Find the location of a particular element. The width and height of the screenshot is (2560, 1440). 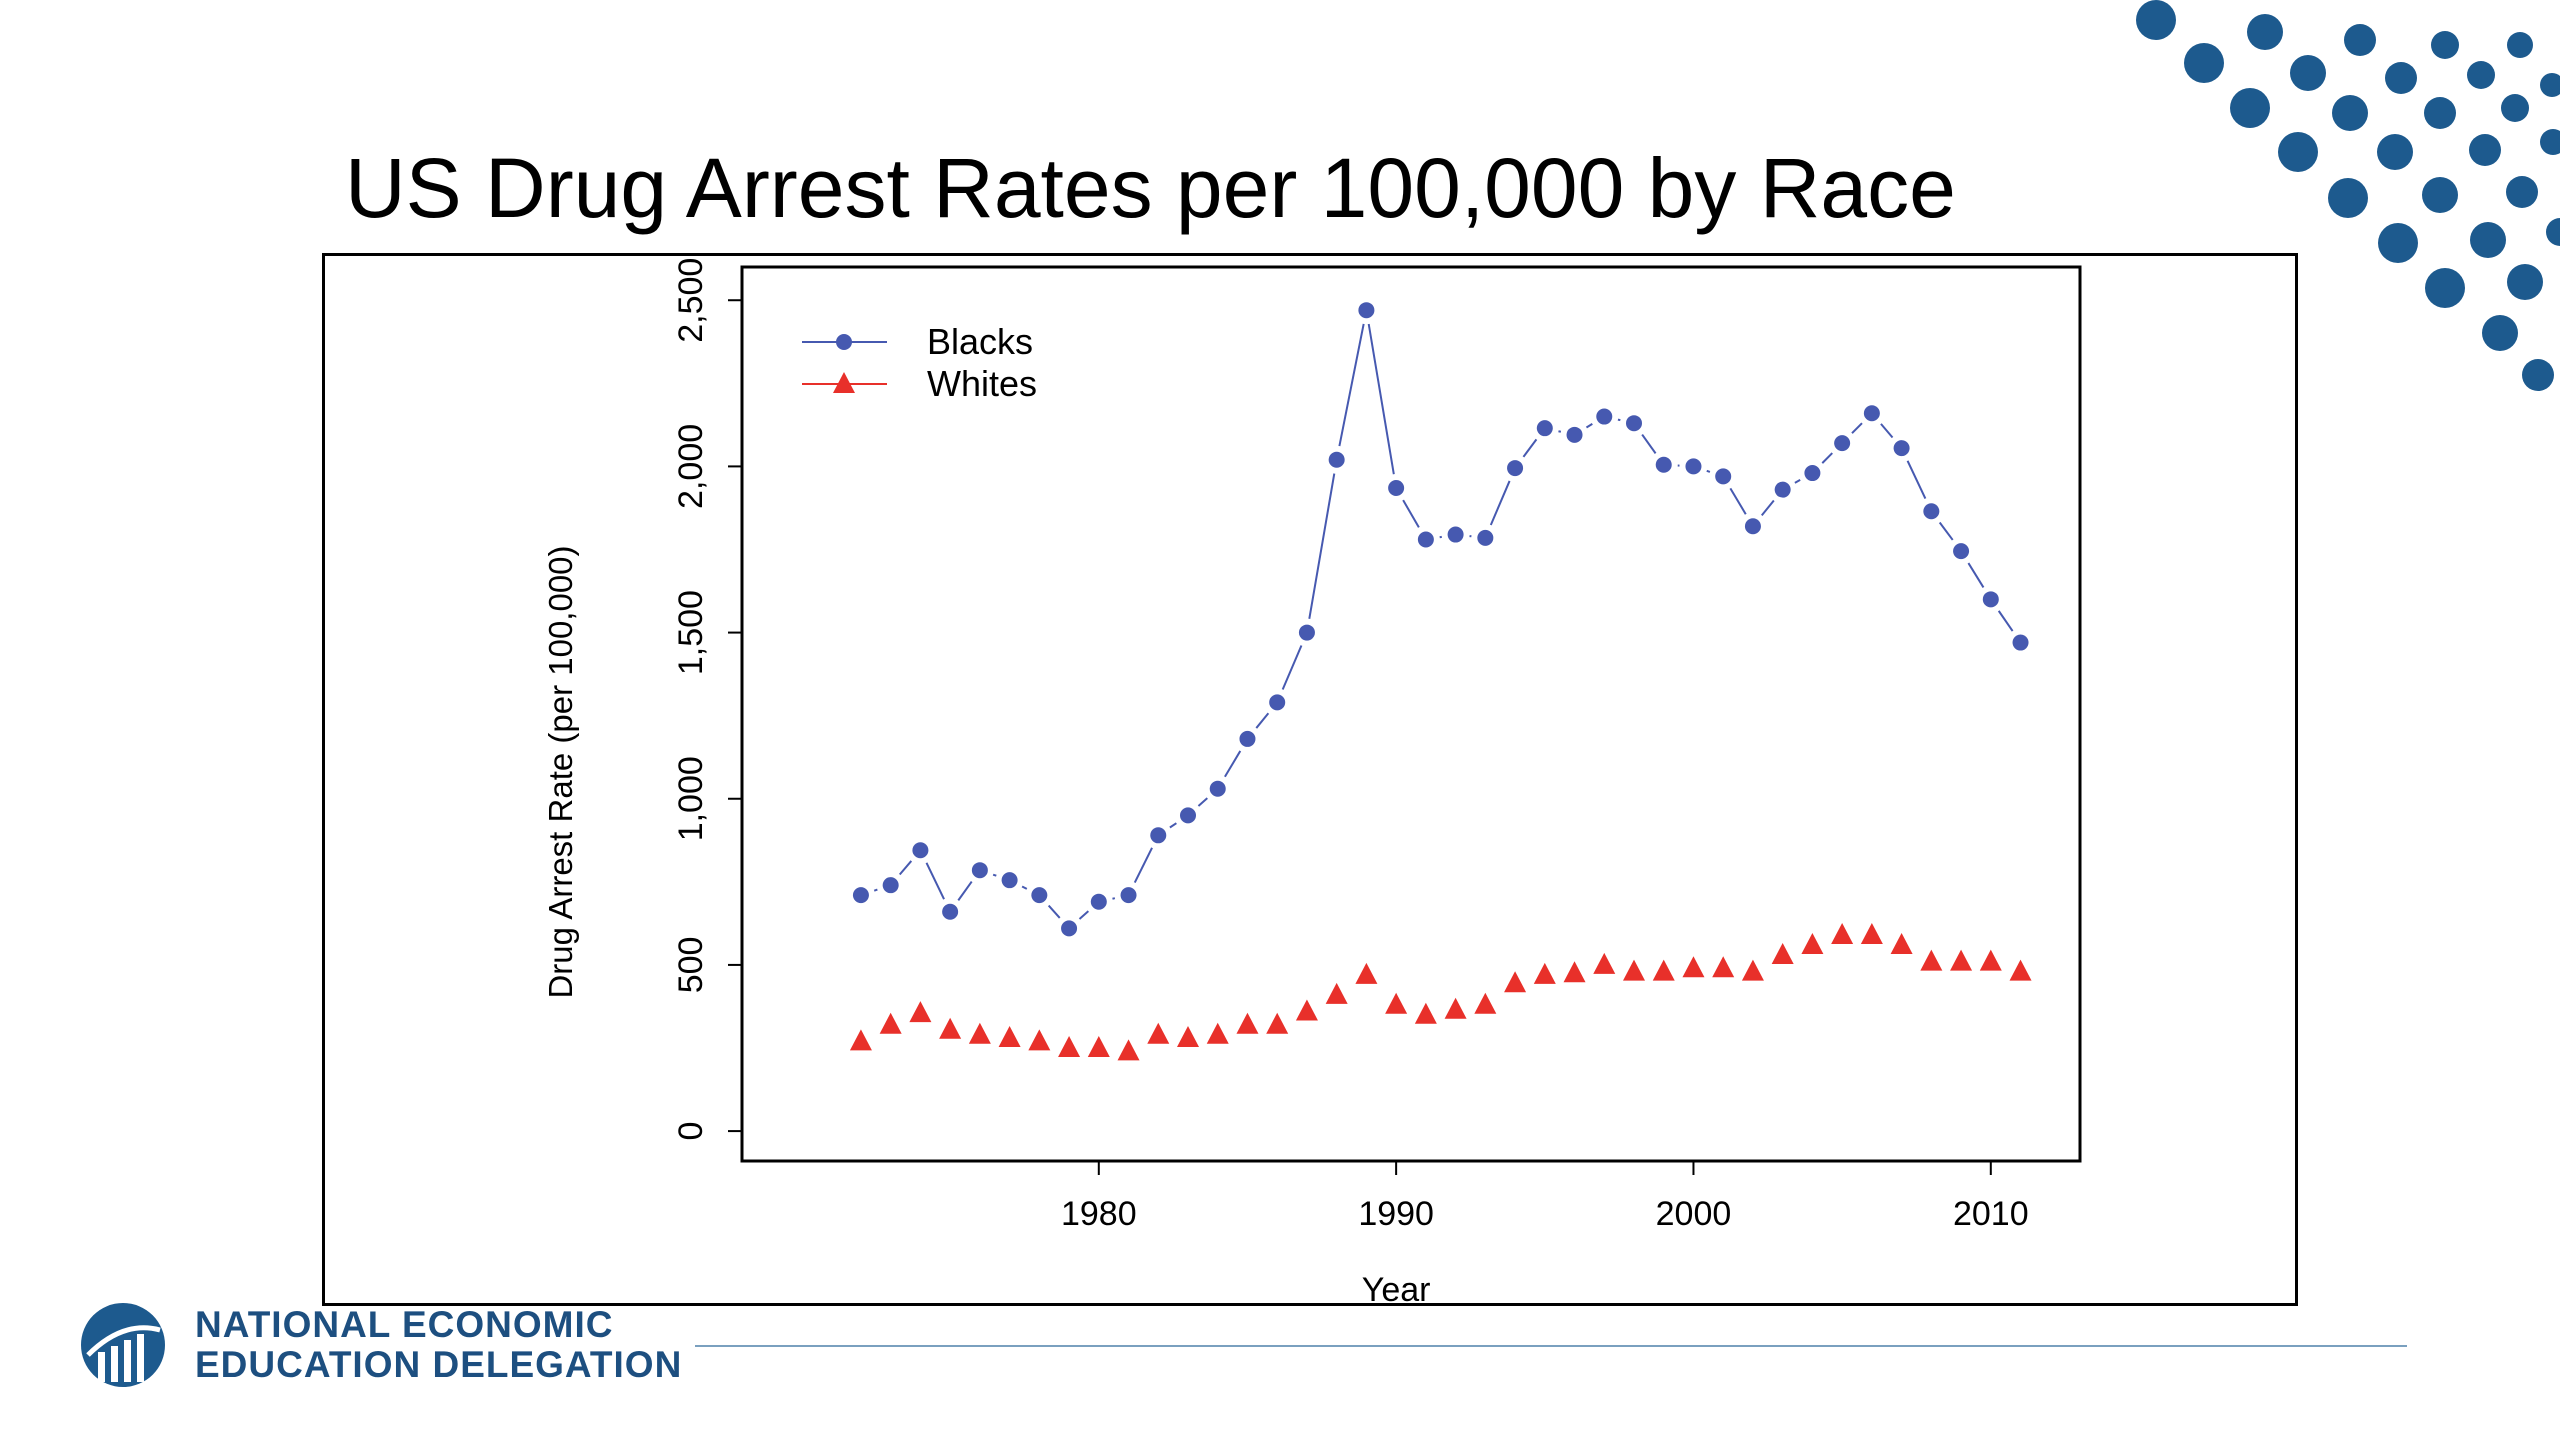

legend-label-whites: Whites is located at coordinates (982, 383).